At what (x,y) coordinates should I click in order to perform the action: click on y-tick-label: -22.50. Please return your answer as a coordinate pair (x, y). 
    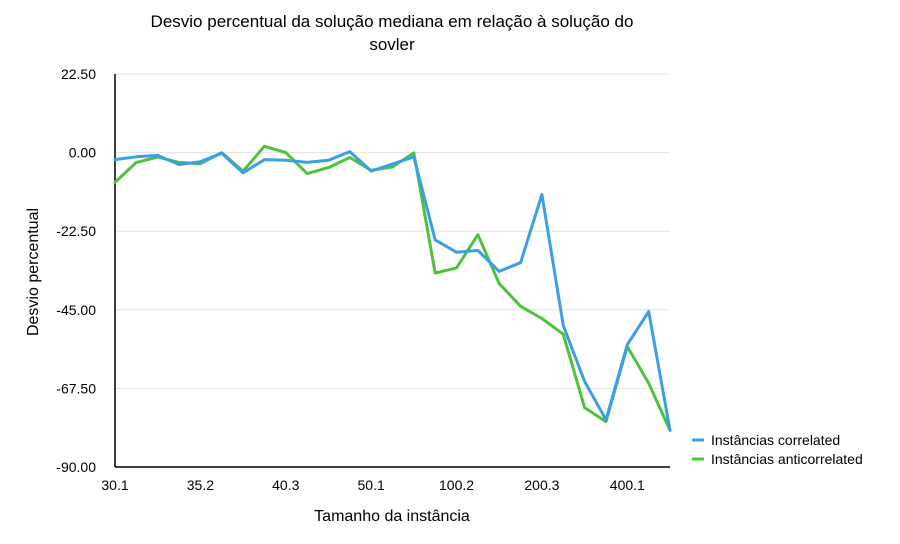
    Looking at the image, I should click on (76, 231).